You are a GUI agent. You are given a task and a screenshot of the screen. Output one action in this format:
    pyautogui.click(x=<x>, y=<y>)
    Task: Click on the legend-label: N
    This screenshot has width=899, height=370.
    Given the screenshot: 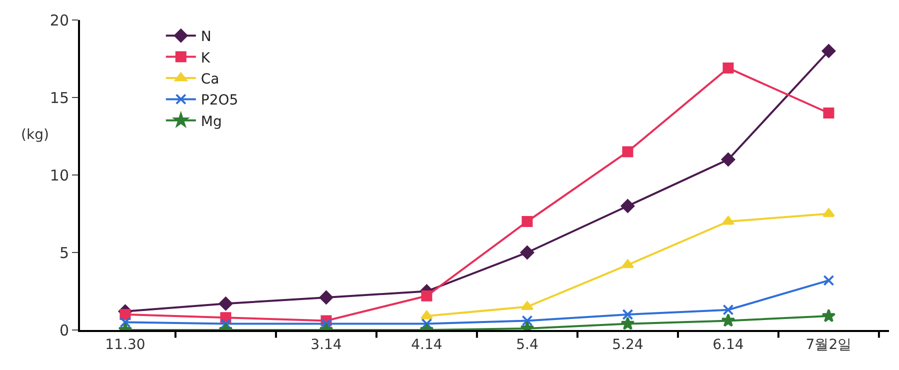 What is the action you would take?
    pyautogui.click(x=206, y=37)
    